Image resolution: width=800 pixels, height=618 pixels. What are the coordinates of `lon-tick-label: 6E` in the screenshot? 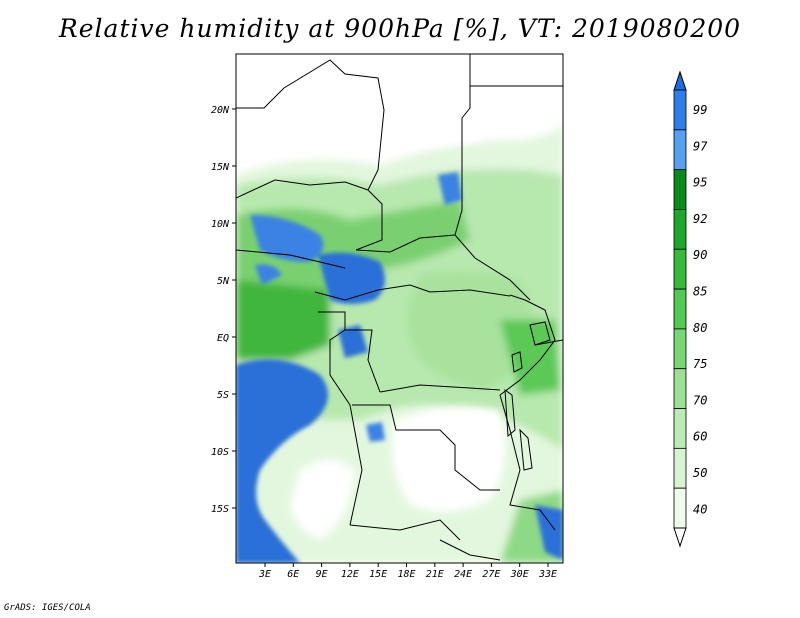 It's located at (293, 574).